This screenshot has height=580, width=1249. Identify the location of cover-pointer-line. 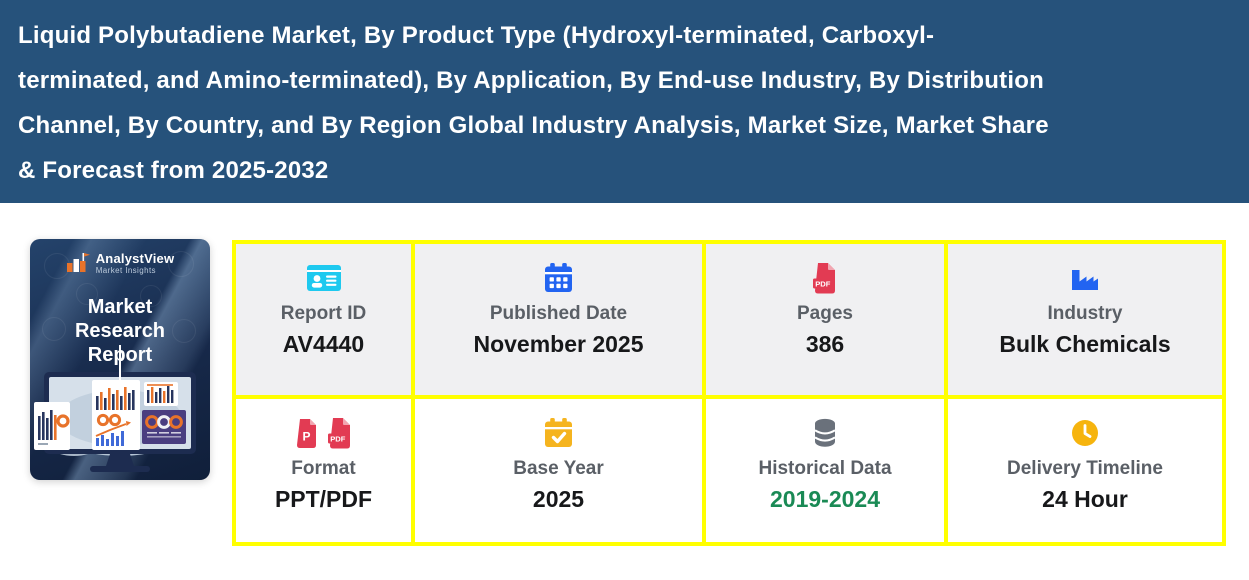
(120, 367).